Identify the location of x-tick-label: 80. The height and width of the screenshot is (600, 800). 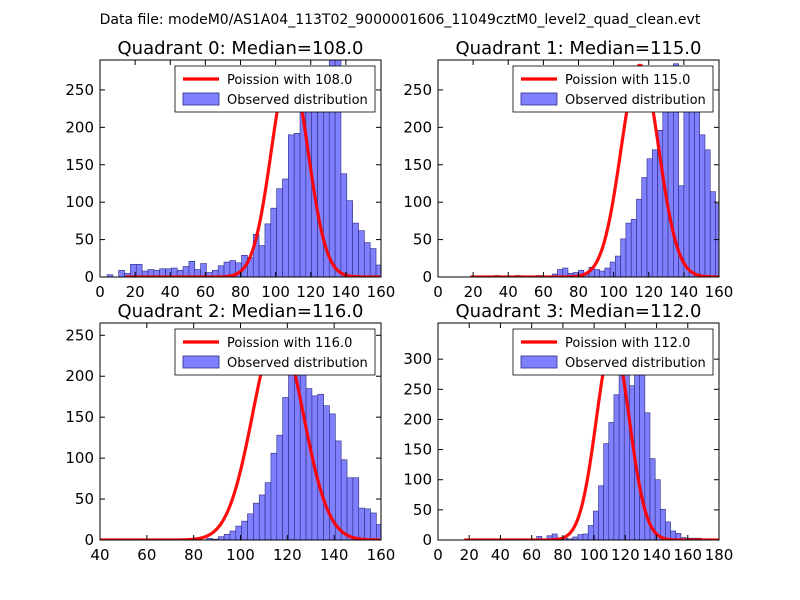
(240, 292).